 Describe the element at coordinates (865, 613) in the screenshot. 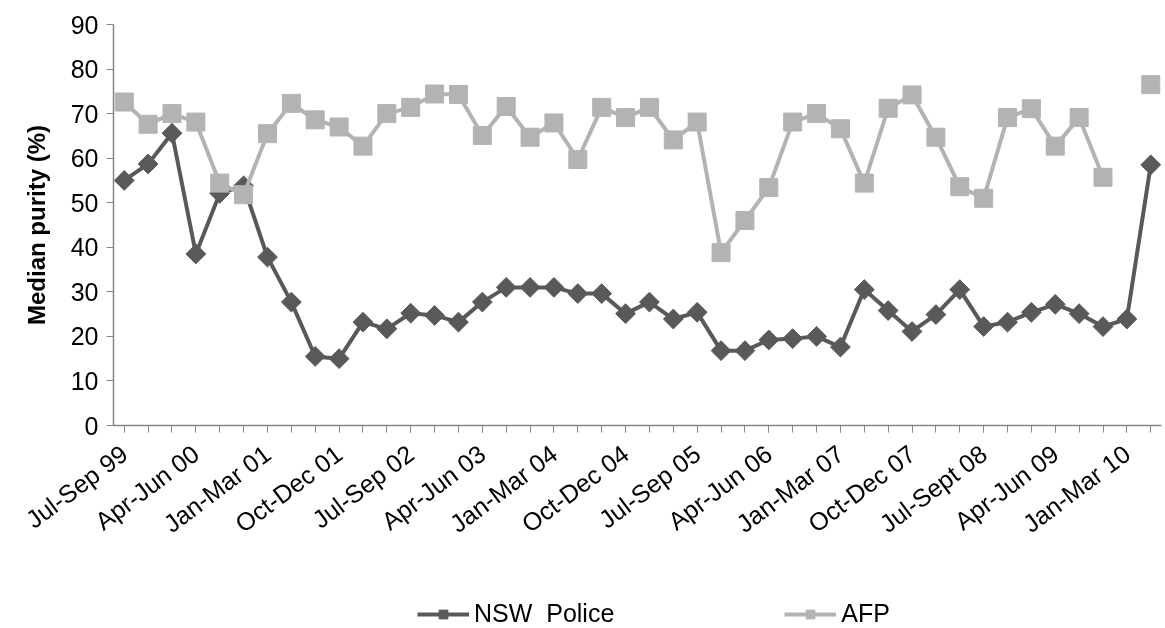

I see `legend-label: AFP` at that location.